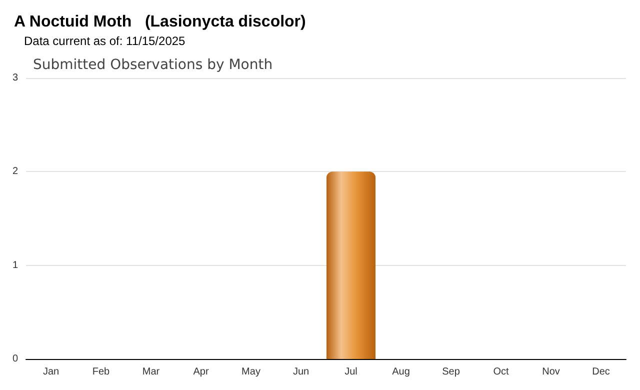  What do you see at coordinates (201, 372) in the screenshot?
I see `x-tick-label: Apr` at bounding box center [201, 372].